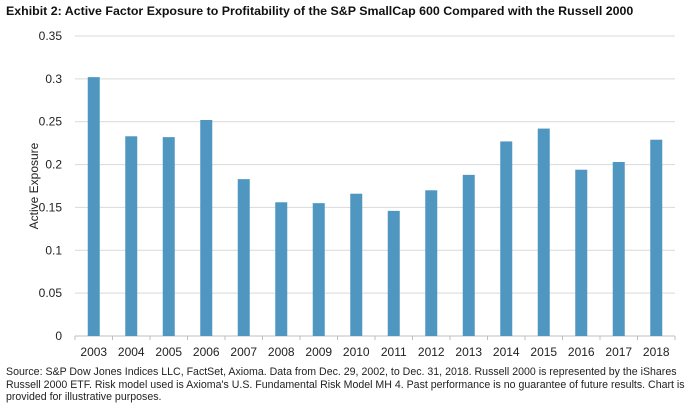  What do you see at coordinates (168, 236) in the screenshot?
I see `bar-2005` at bounding box center [168, 236].